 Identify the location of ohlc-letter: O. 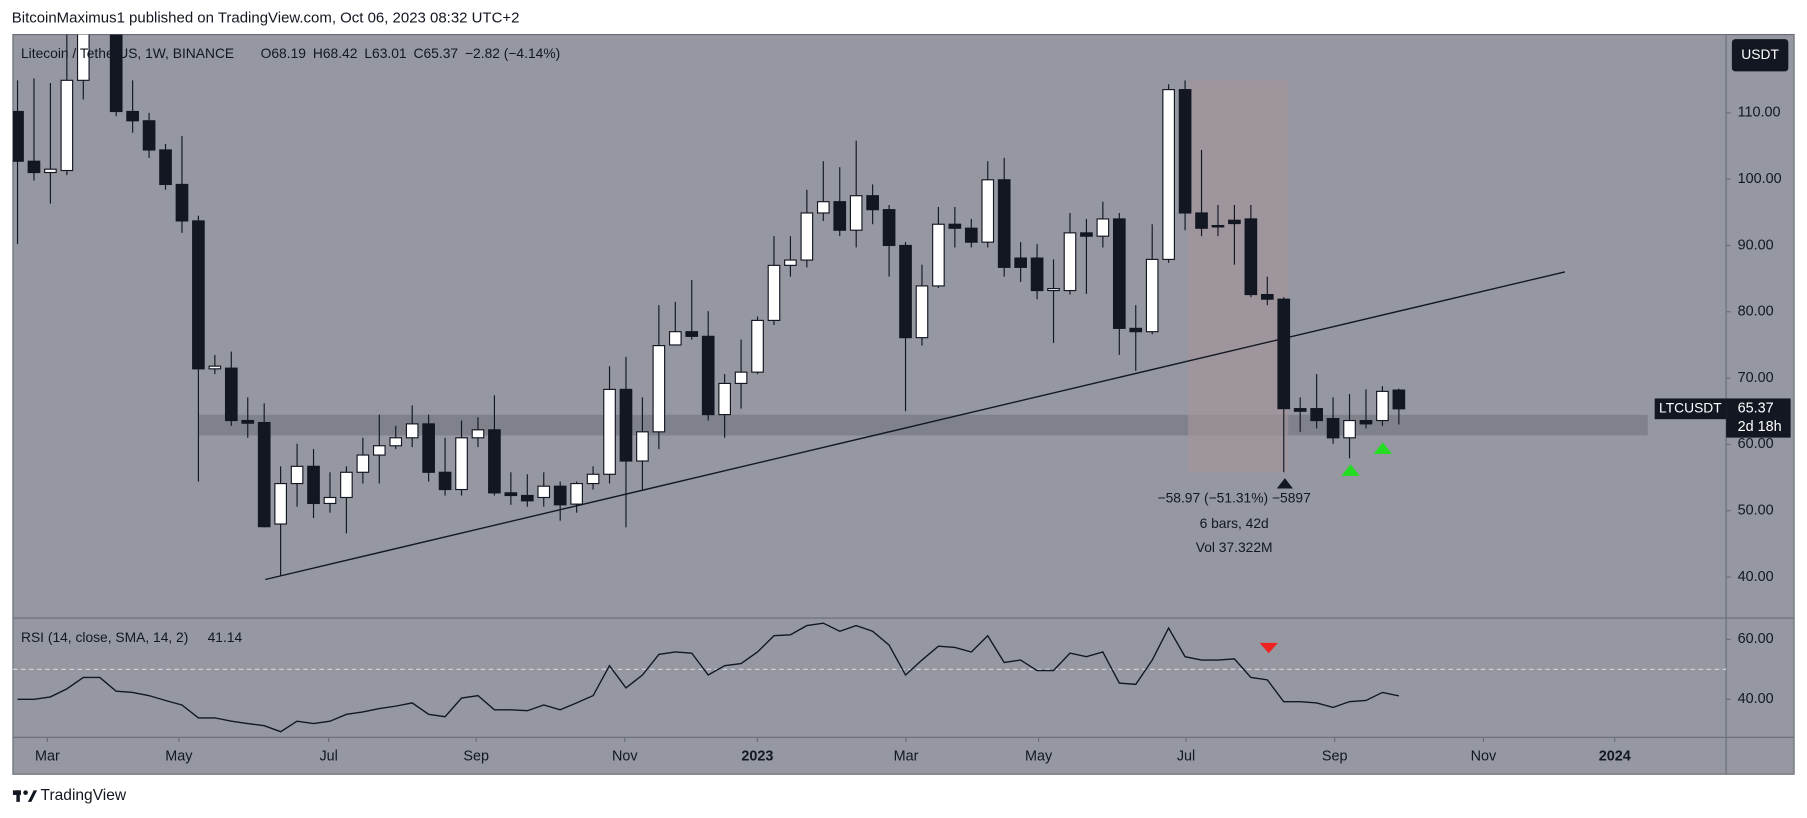
(266, 53).